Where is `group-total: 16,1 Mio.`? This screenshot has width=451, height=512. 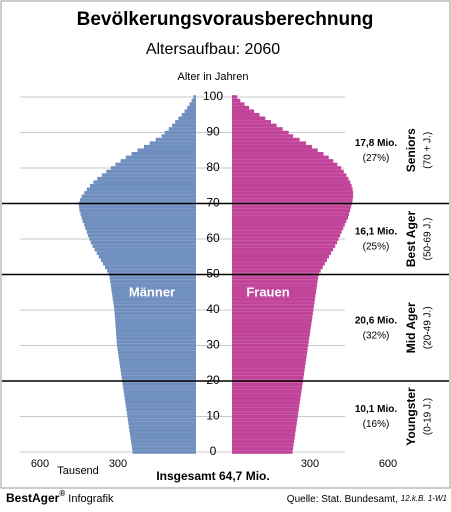
group-total: 16,1 Mio. is located at coordinates (376, 232).